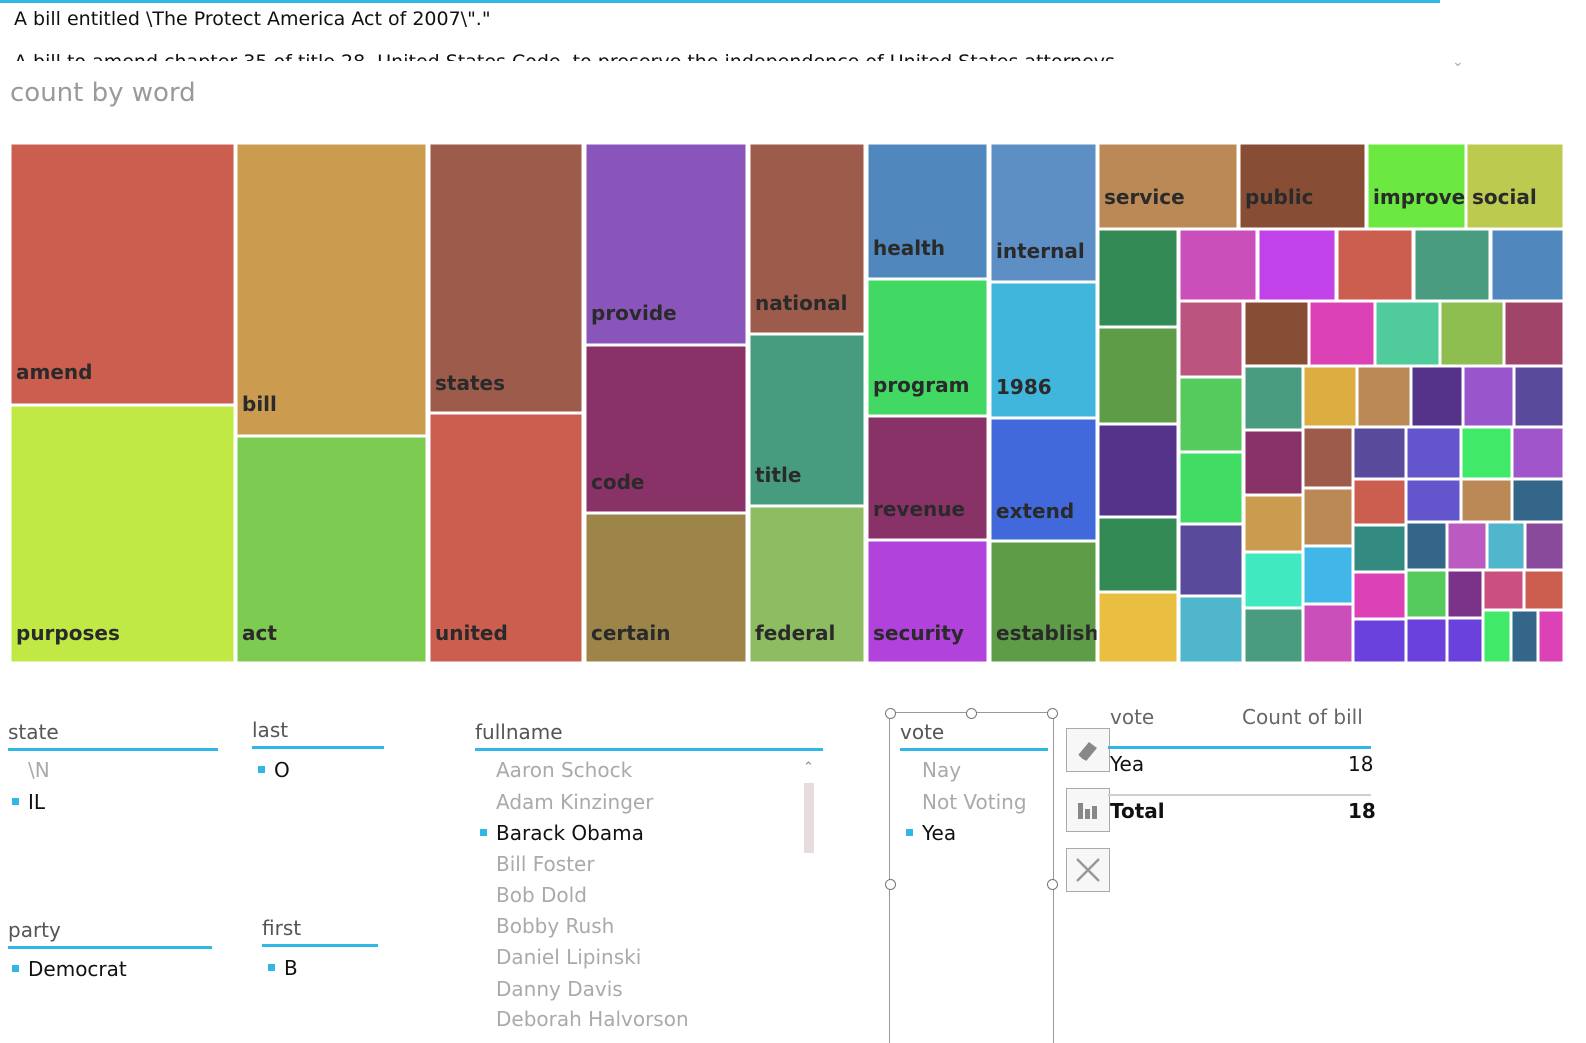 Image resolution: width=1586 pixels, height=1043 pixels. What do you see at coordinates (666, 429) in the screenshot?
I see `treemap-cell-code` at bounding box center [666, 429].